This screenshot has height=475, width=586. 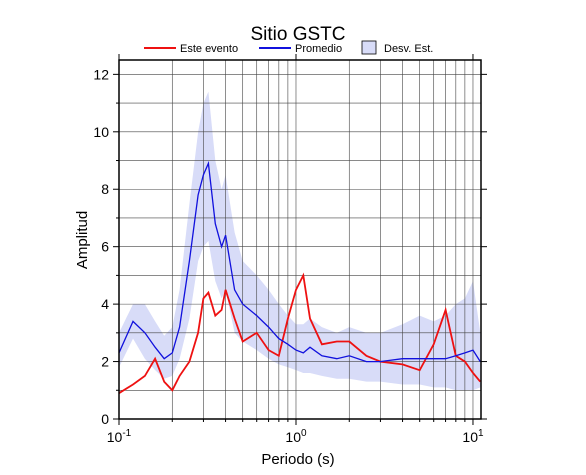 What do you see at coordinates (408, 49) in the screenshot?
I see `legend-label: Desv. Est.` at bounding box center [408, 49].